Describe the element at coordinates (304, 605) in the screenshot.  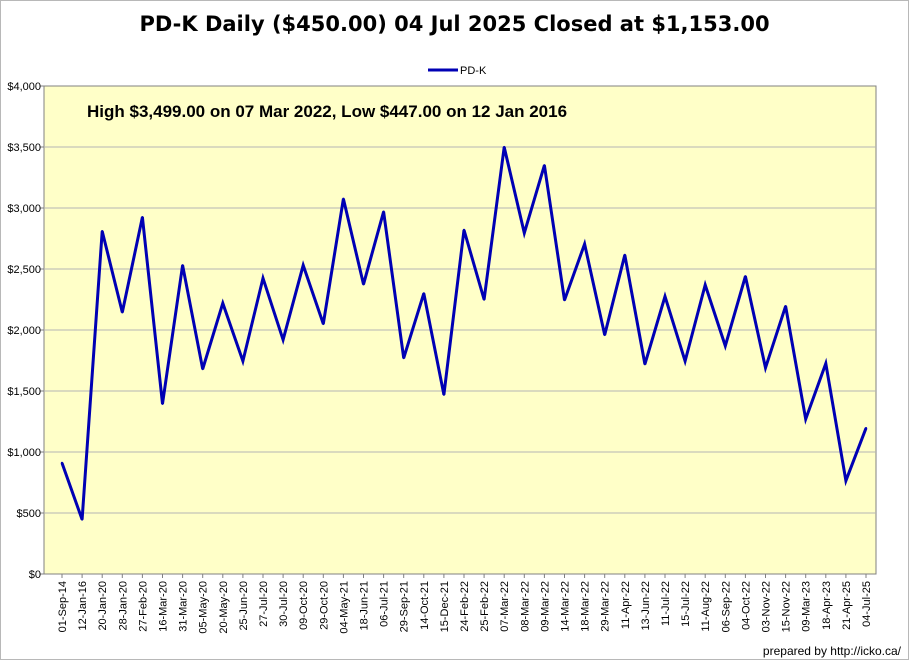
I see `x-tick-label: 09-Oct-20` at that location.